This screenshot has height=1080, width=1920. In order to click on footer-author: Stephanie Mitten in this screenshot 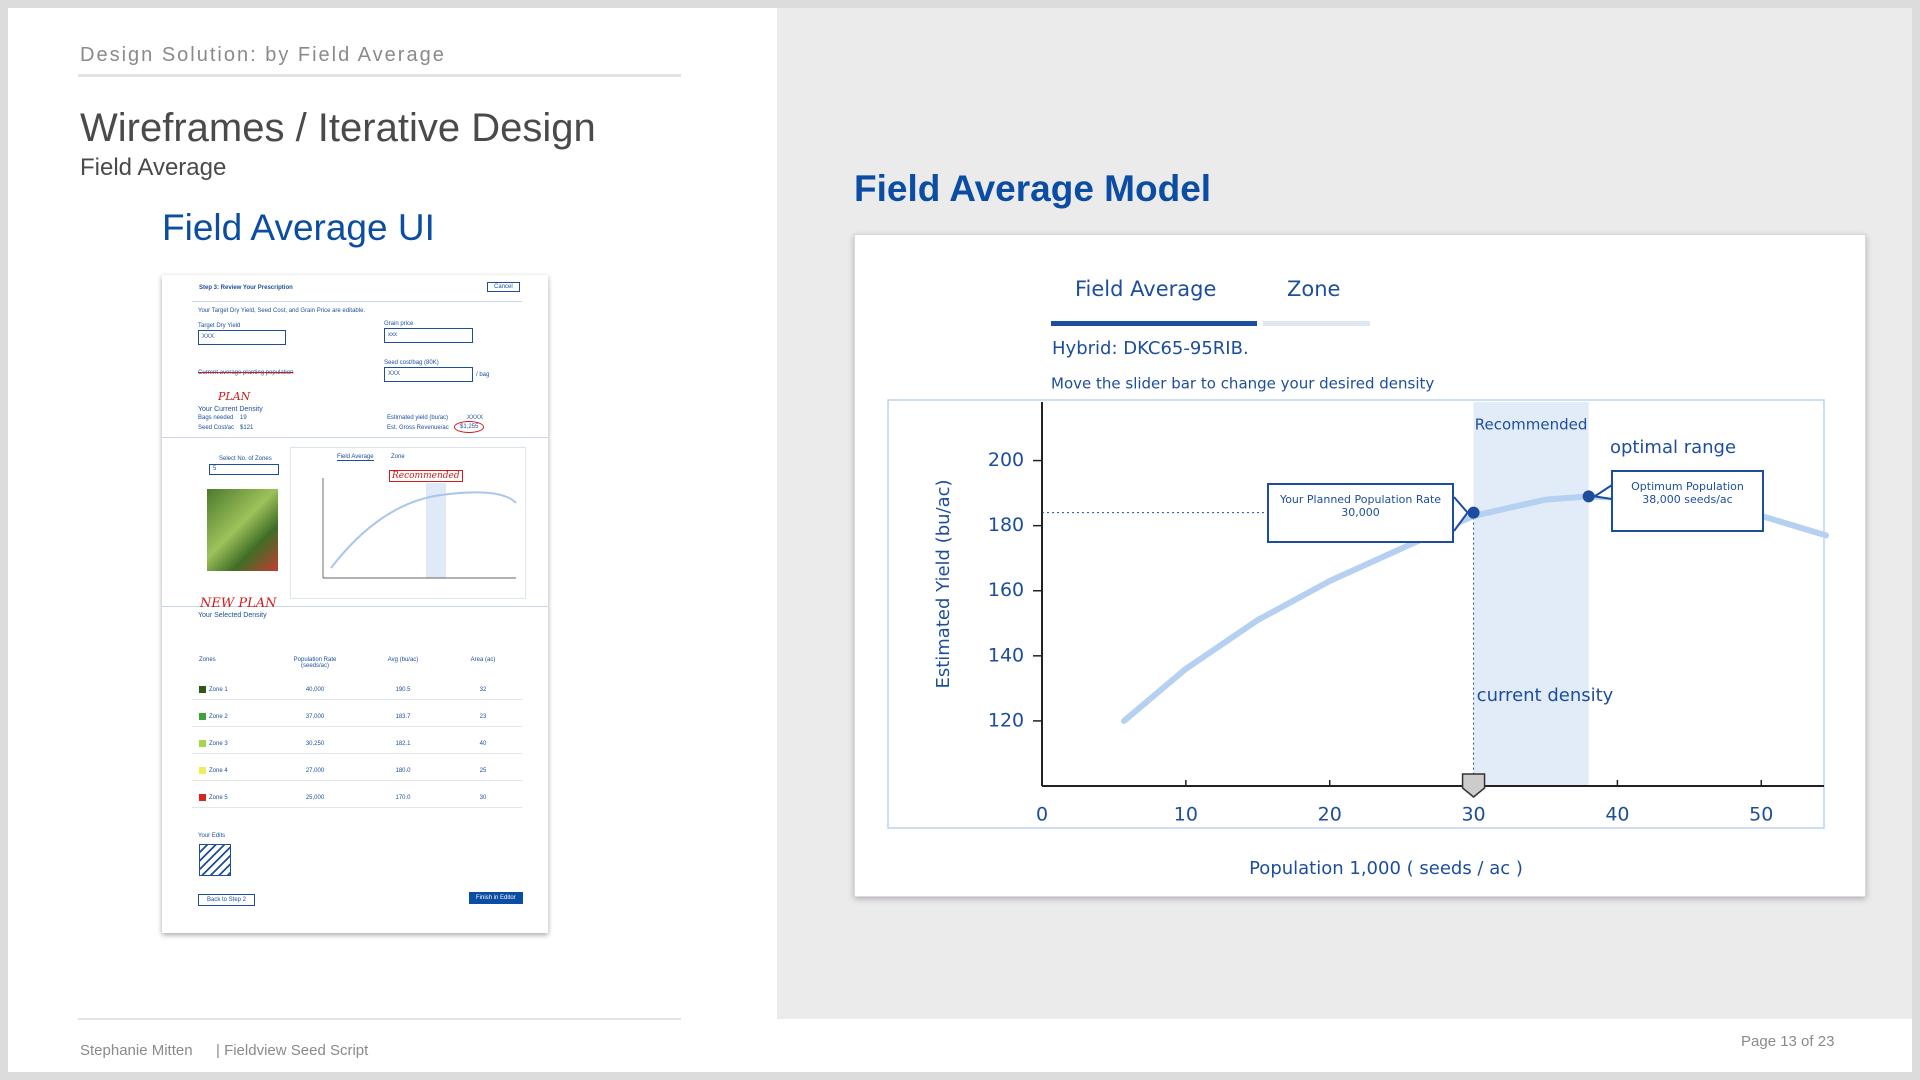, I will do `click(136, 1050)`.